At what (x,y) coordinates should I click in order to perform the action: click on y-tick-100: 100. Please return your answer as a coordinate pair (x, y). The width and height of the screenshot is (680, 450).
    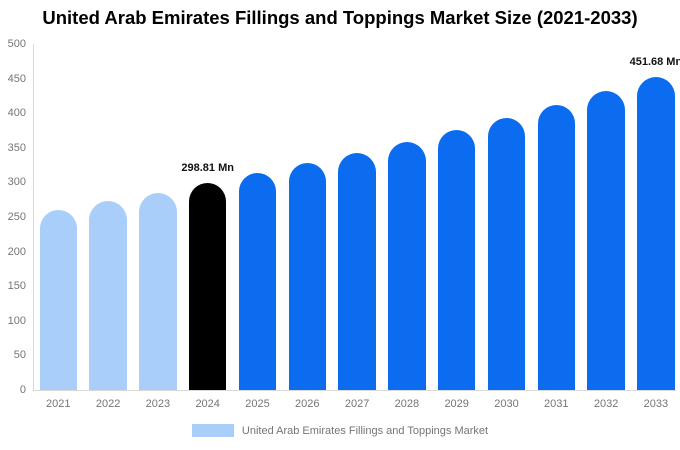
    Looking at the image, I should click on (16, 320).